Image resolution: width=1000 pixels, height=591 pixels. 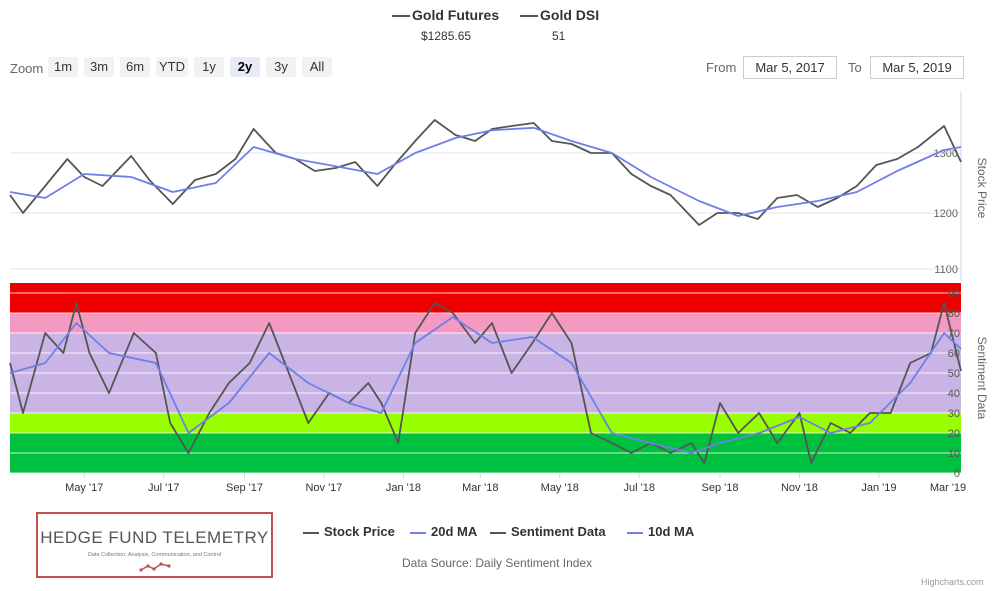 I want to click on data-source-note: Data Source: Daily Sentiment Index, so click(x=497, y=563).